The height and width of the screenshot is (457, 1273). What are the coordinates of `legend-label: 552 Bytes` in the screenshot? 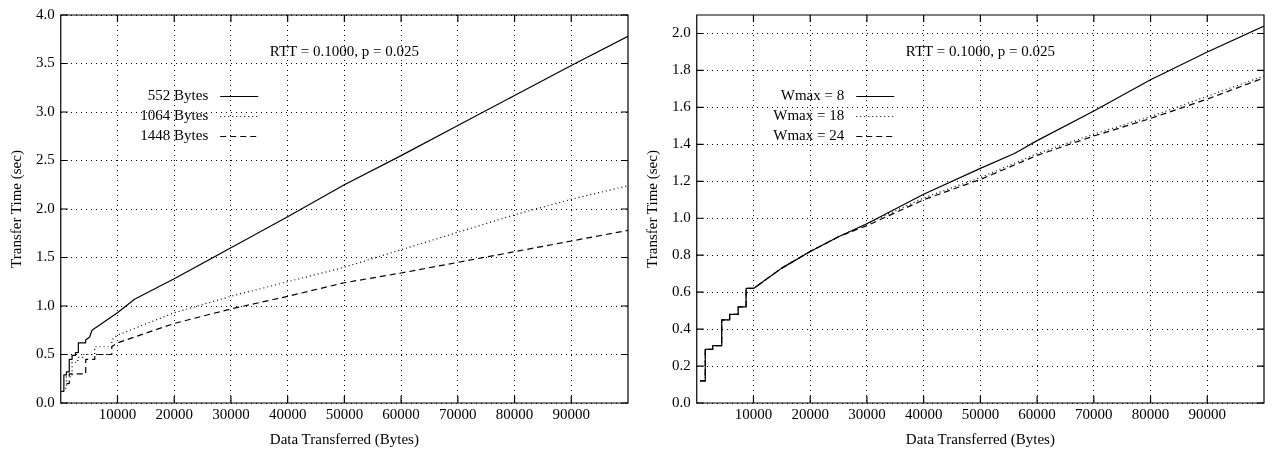 It's located at (178, 95).